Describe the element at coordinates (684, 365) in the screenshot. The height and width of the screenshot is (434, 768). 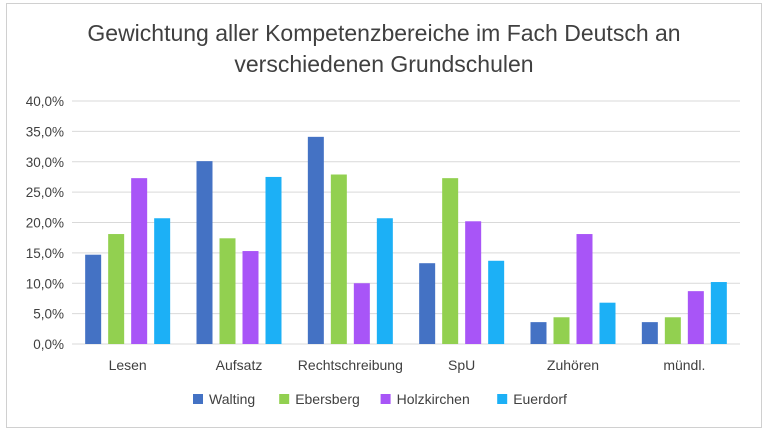
I see `x-tick-label: mündl.` at that location.